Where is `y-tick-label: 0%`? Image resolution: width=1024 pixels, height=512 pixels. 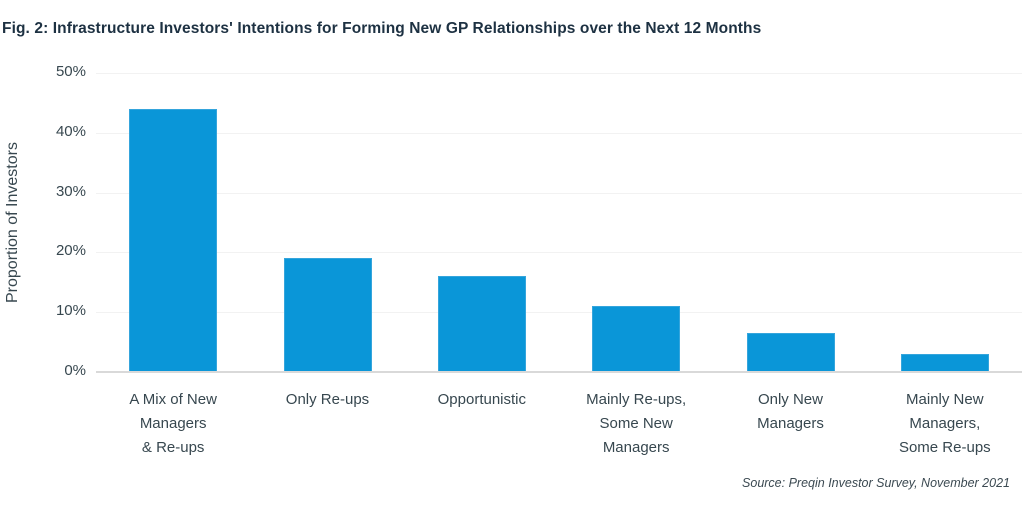
y-tick-label: 0% is located at coordinates (75, 370).